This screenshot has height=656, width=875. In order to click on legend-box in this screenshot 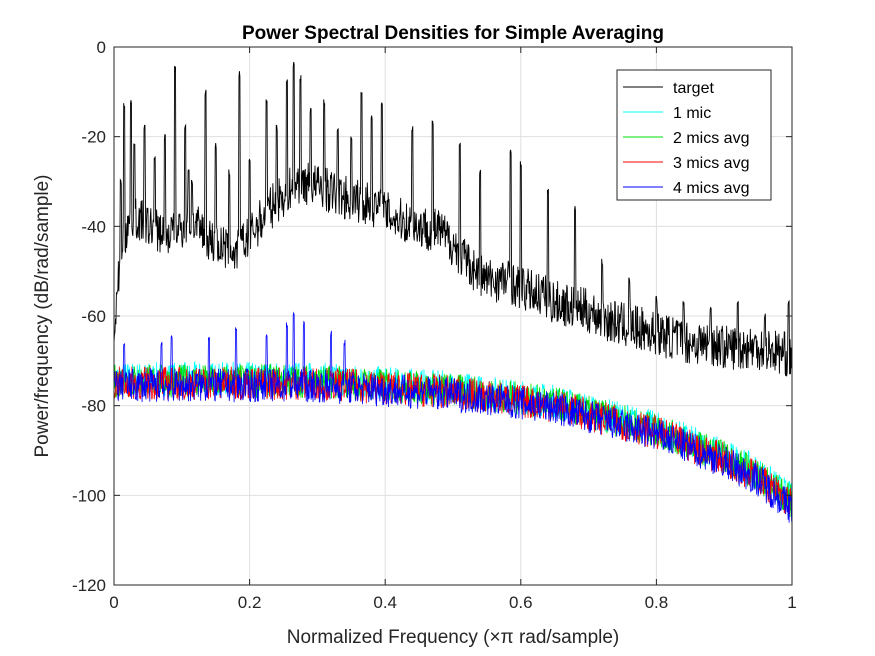, I will do `click(694, 135)`.